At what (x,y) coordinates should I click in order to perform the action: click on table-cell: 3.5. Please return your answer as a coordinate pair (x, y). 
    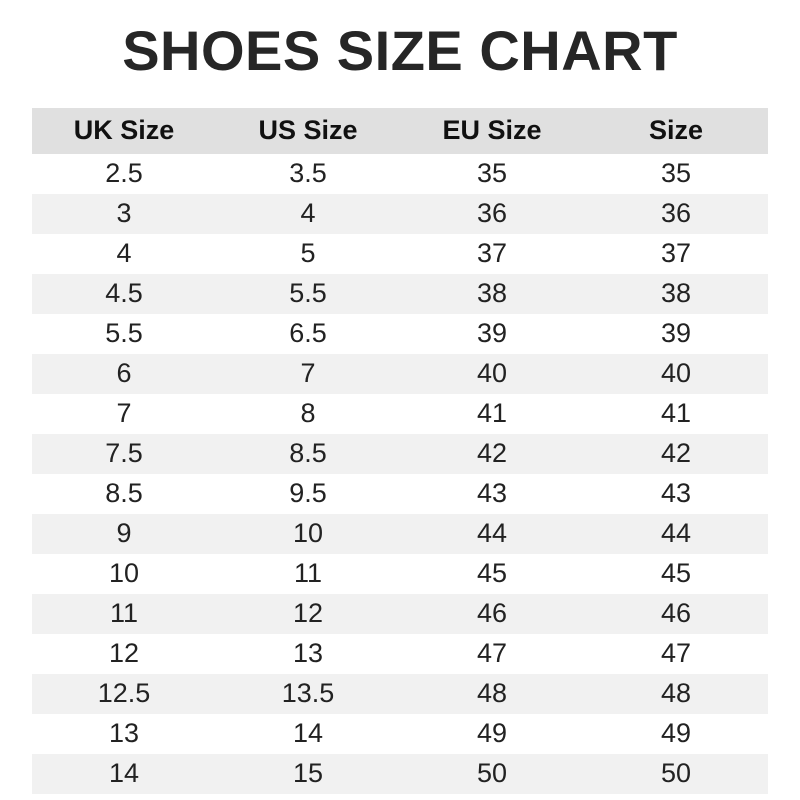
    Looking at the image, I should click on (308, 173).